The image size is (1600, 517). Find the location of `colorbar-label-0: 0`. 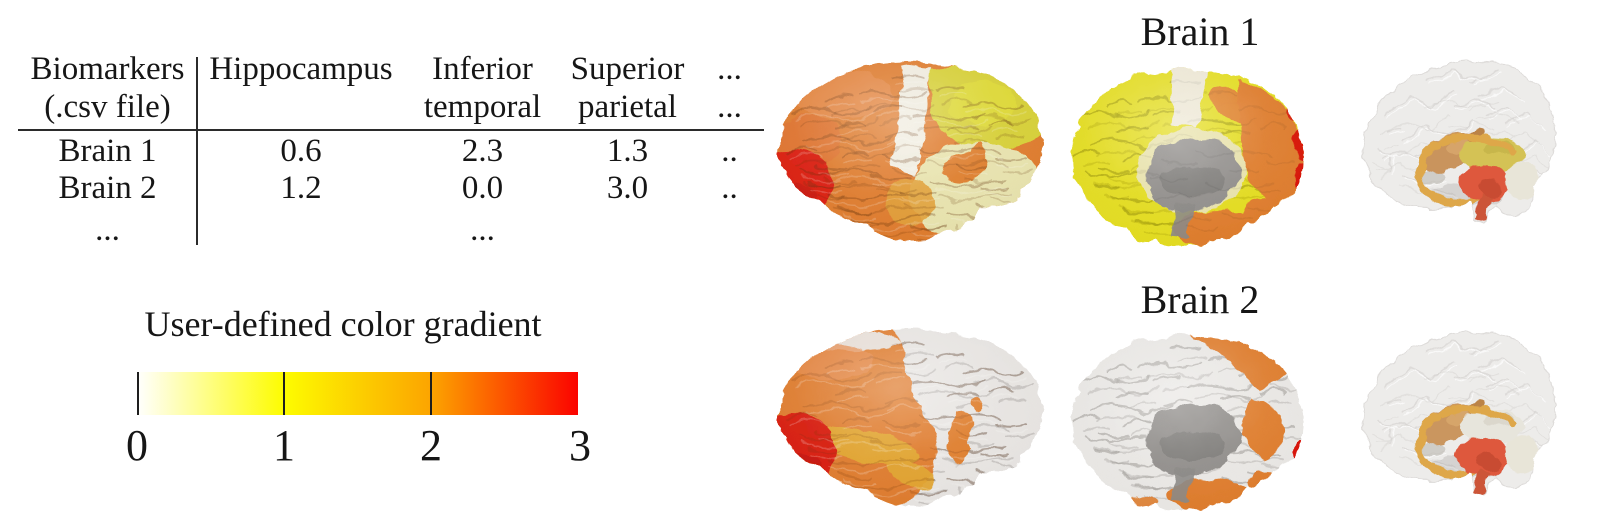

colorbar-label-0: 0 is located at coordinates (137, 445).